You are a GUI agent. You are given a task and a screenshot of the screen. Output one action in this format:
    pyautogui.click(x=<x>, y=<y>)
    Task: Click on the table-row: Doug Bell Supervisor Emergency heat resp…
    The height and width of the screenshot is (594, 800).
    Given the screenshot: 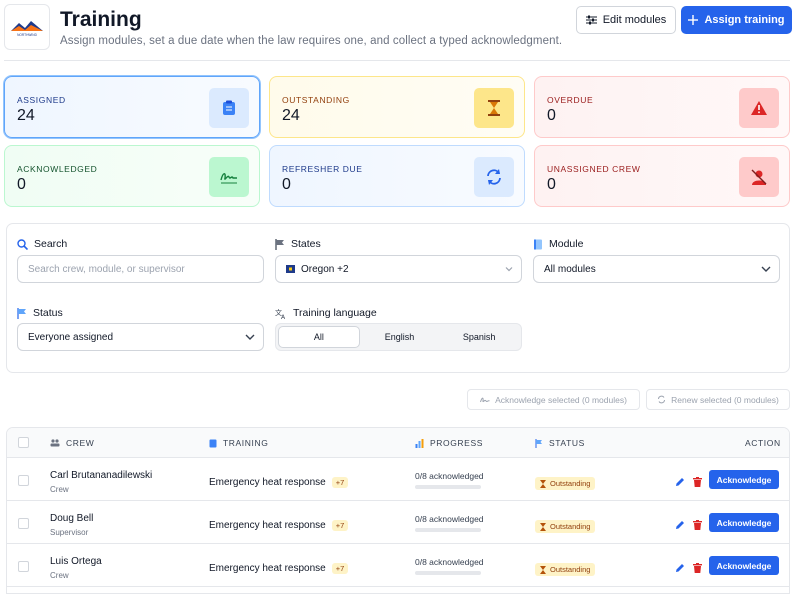 What is the action you would take?
    pyautogui.click(x=398, y=522)
    